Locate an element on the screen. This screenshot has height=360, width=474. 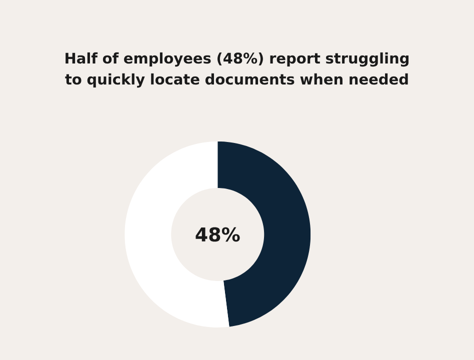
chart-title: Half of employees (48%) report struggling to quickly locate documents when needed is located at coordinates (237, 70).